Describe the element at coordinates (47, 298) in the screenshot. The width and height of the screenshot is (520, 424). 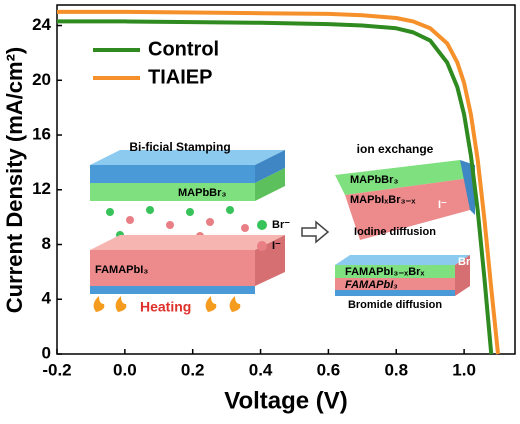
I see `y-tick-label: 4` at that location.